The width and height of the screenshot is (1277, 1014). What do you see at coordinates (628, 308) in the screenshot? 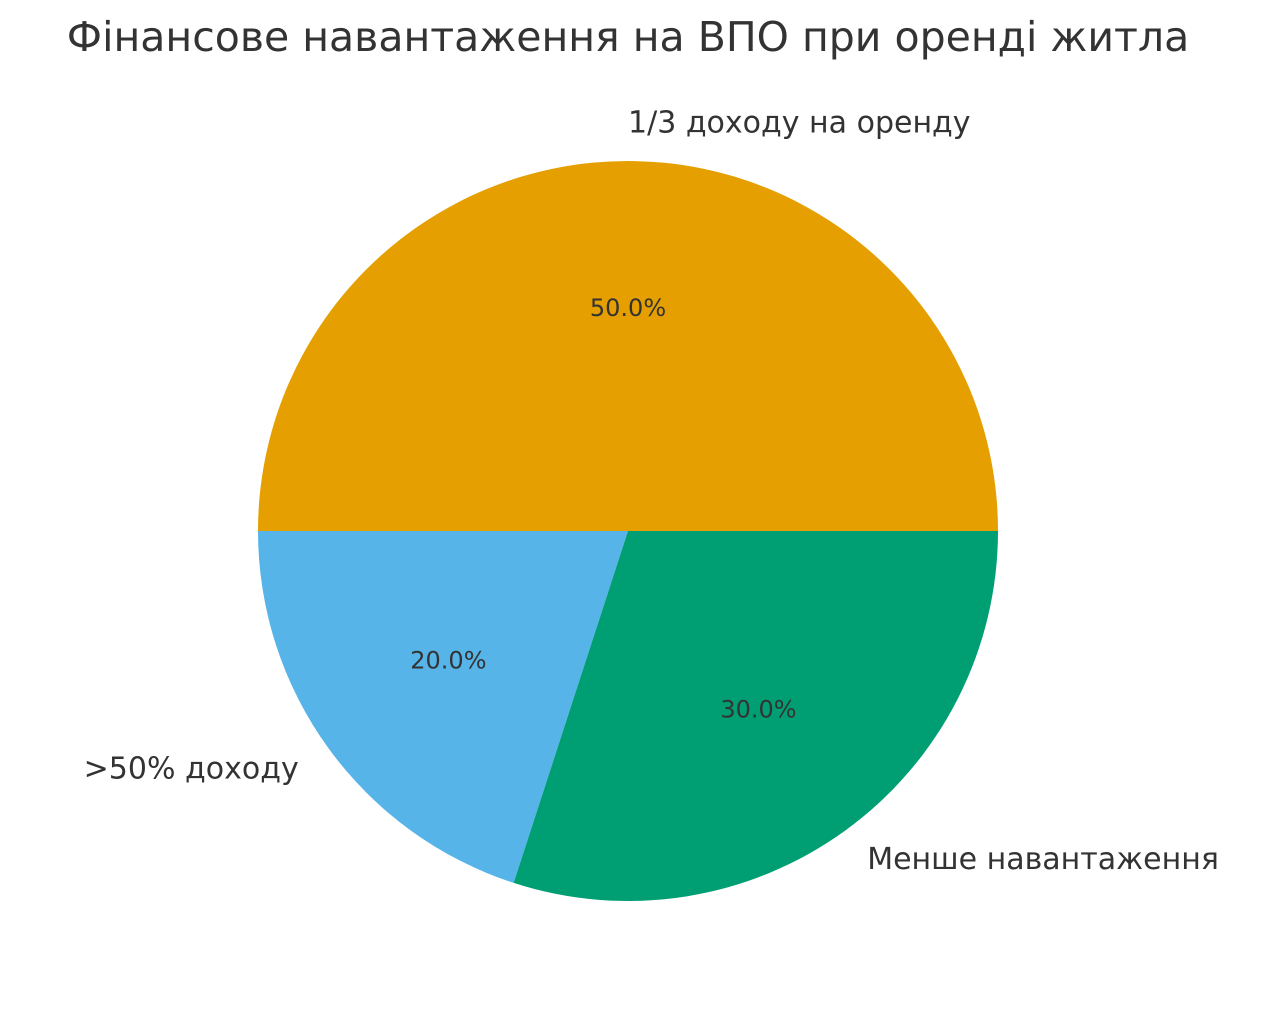
I see `value-label: 50.0%` at bounding box center [628, 308].